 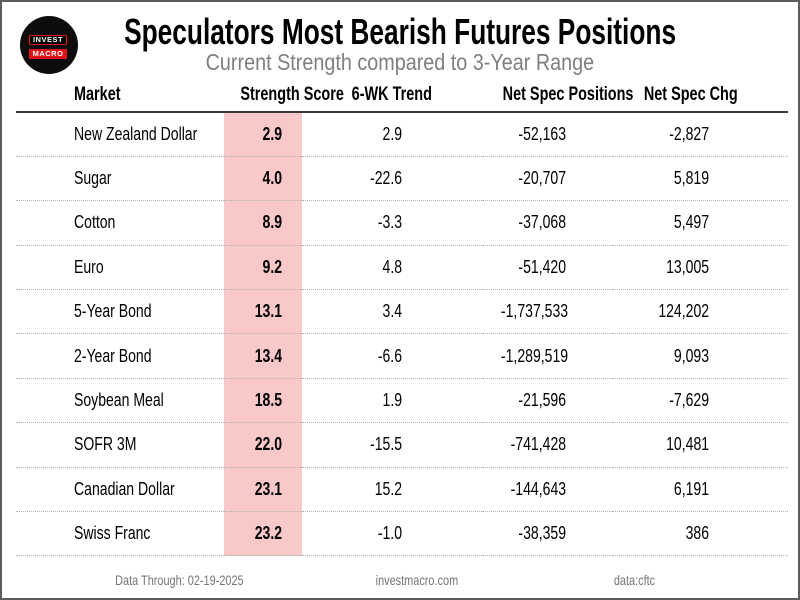 I want to click on table-row: Sugar 4.0 -22.6 -20,707 5,819, so click(x=402, y=179).